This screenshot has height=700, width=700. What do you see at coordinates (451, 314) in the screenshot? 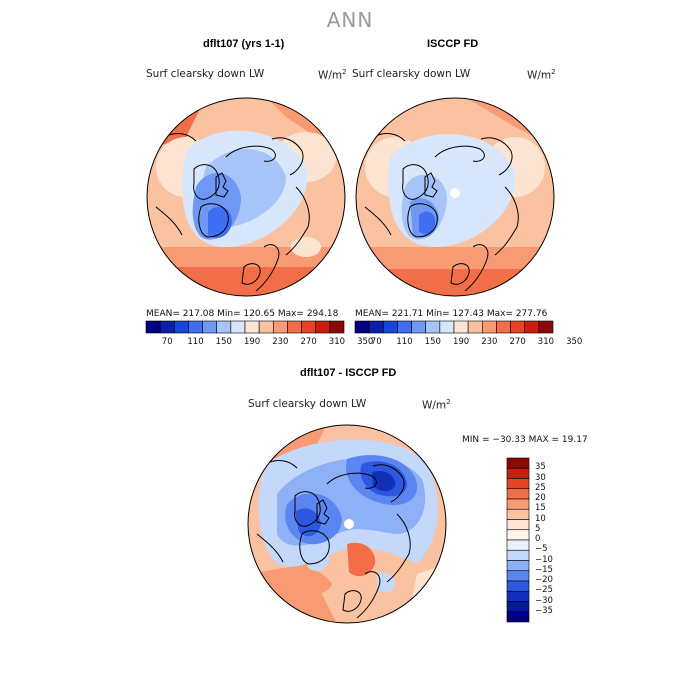
I see `panel-2-stats: MEAN= 221.71 Min= 127.43 Max= 277.76` at bounding box center [451, 314].